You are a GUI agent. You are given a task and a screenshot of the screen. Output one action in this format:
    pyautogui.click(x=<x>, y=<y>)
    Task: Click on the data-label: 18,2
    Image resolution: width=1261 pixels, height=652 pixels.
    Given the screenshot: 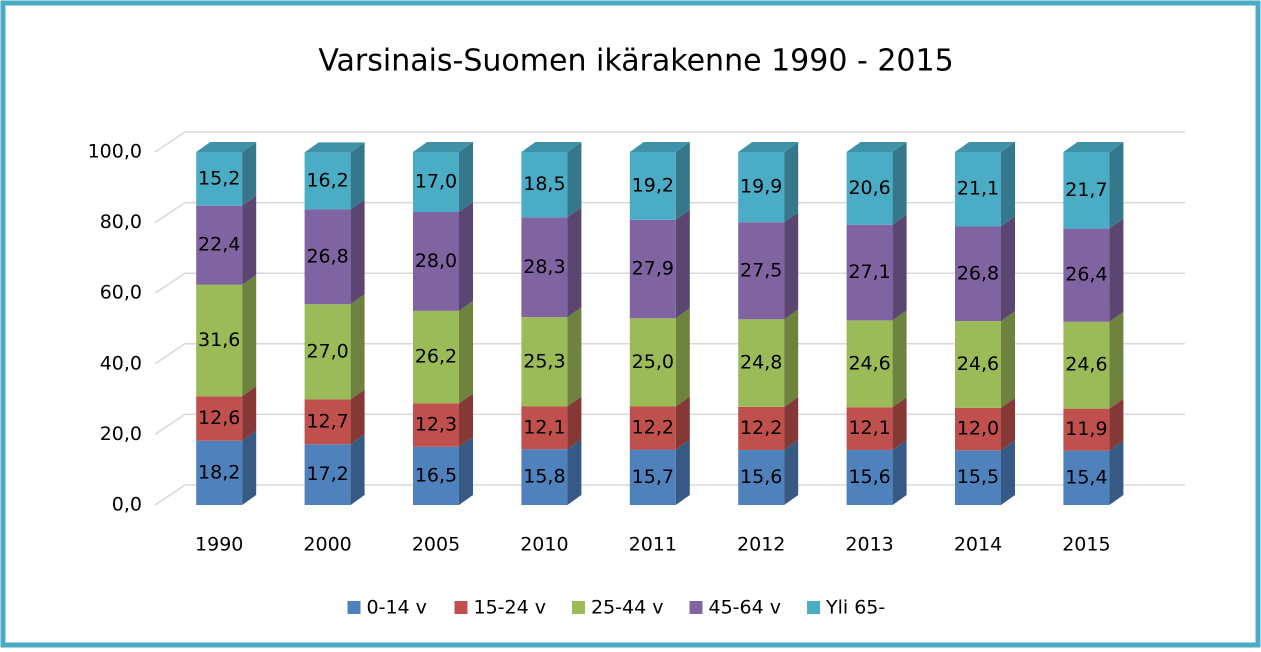 What is the action you would take?
    pyautogui.click(x=219, y=472)
    